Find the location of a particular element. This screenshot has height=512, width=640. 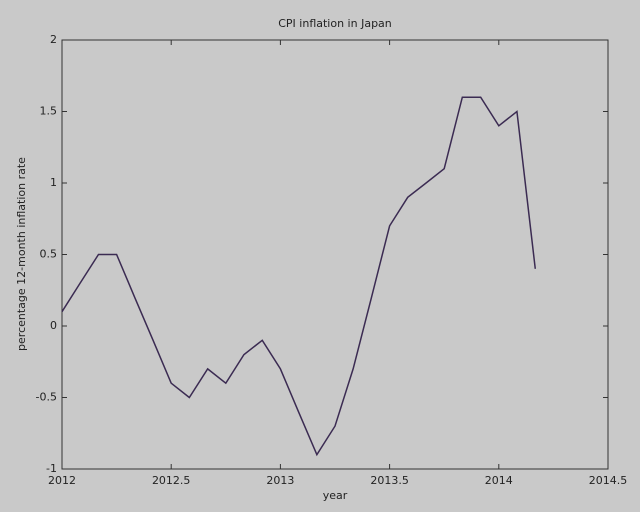

y-tick-label: -0.5 is located at coordinates (46, 397).